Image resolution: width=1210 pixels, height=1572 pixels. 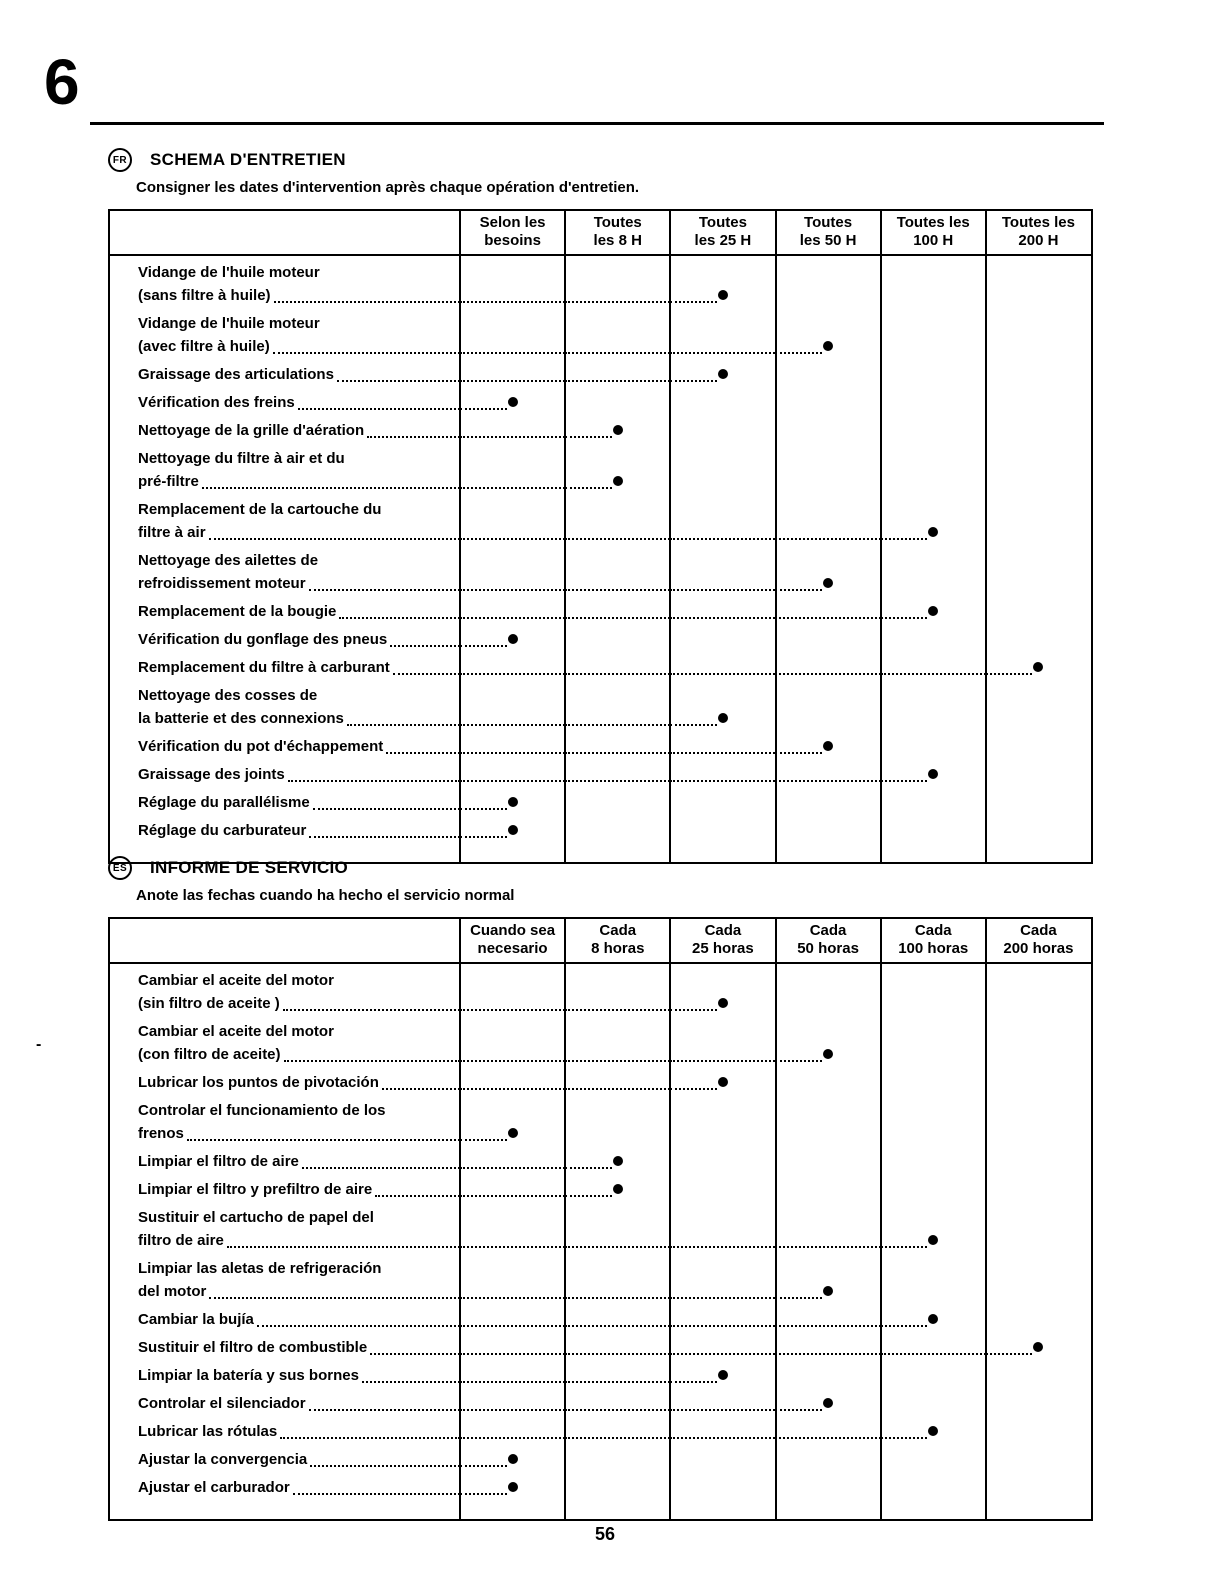 What do you see at coordinates (285, 232) in the screenshot?
I see `row-label-header` at bounding box center [285, 232].